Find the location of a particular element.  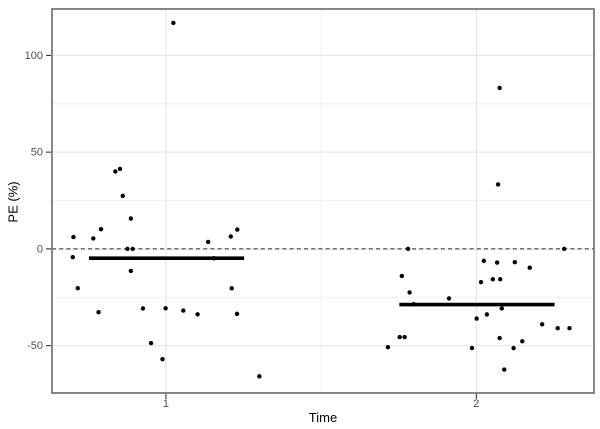

y-tick-label: 100 is located at coordinates (34, 56).